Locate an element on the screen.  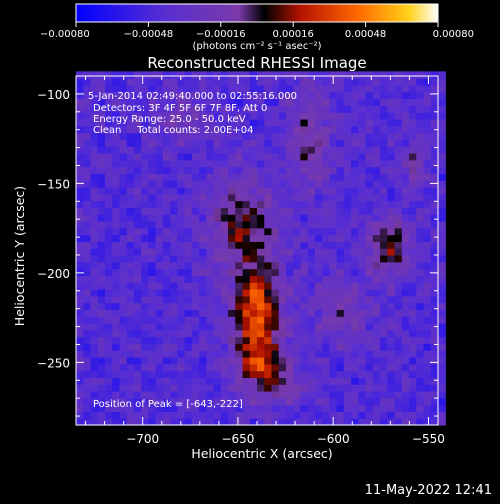
y-axis-label: Heliocentric Y (arcsec) is located at coordinates (19, 256).